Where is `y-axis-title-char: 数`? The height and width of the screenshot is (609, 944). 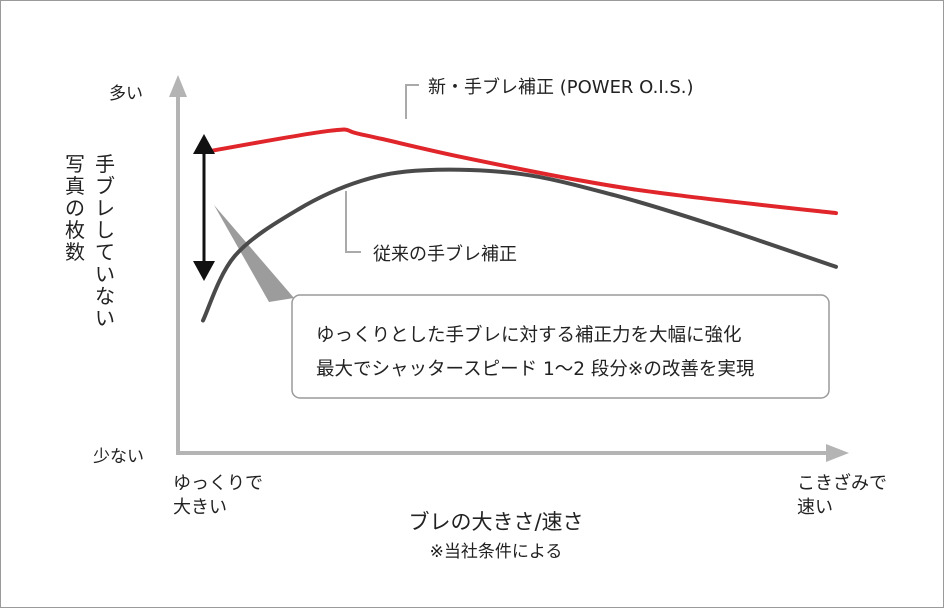
y-axis-title-char: 数 is located at coordinates (75, 252).